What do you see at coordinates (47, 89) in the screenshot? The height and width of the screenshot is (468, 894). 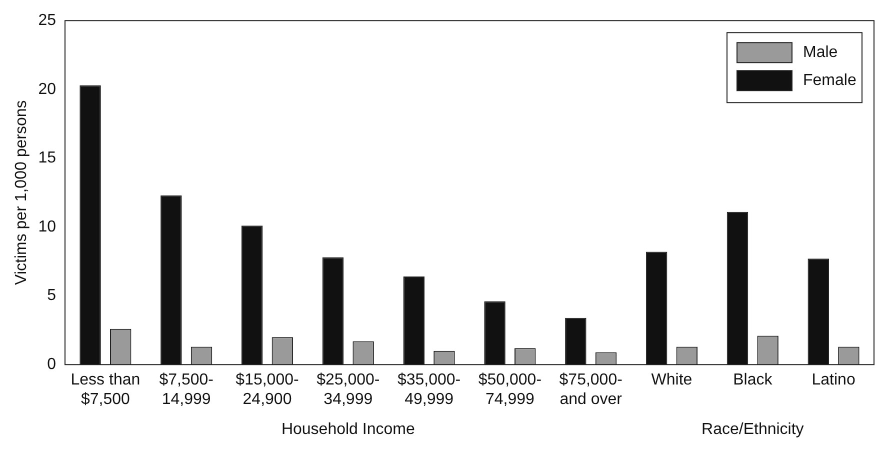 I see `y-tick-label: 20` at bounding box center [47, 89].